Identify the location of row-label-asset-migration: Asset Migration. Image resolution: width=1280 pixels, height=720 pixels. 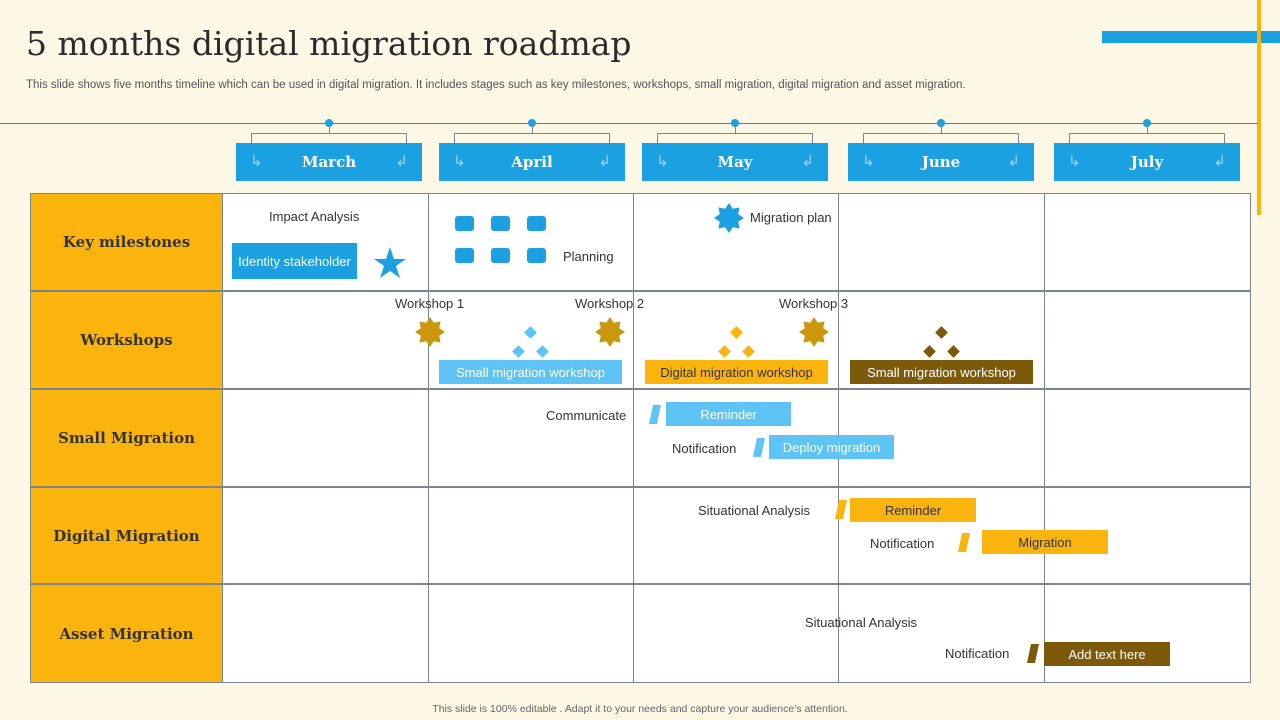
(126, 633).